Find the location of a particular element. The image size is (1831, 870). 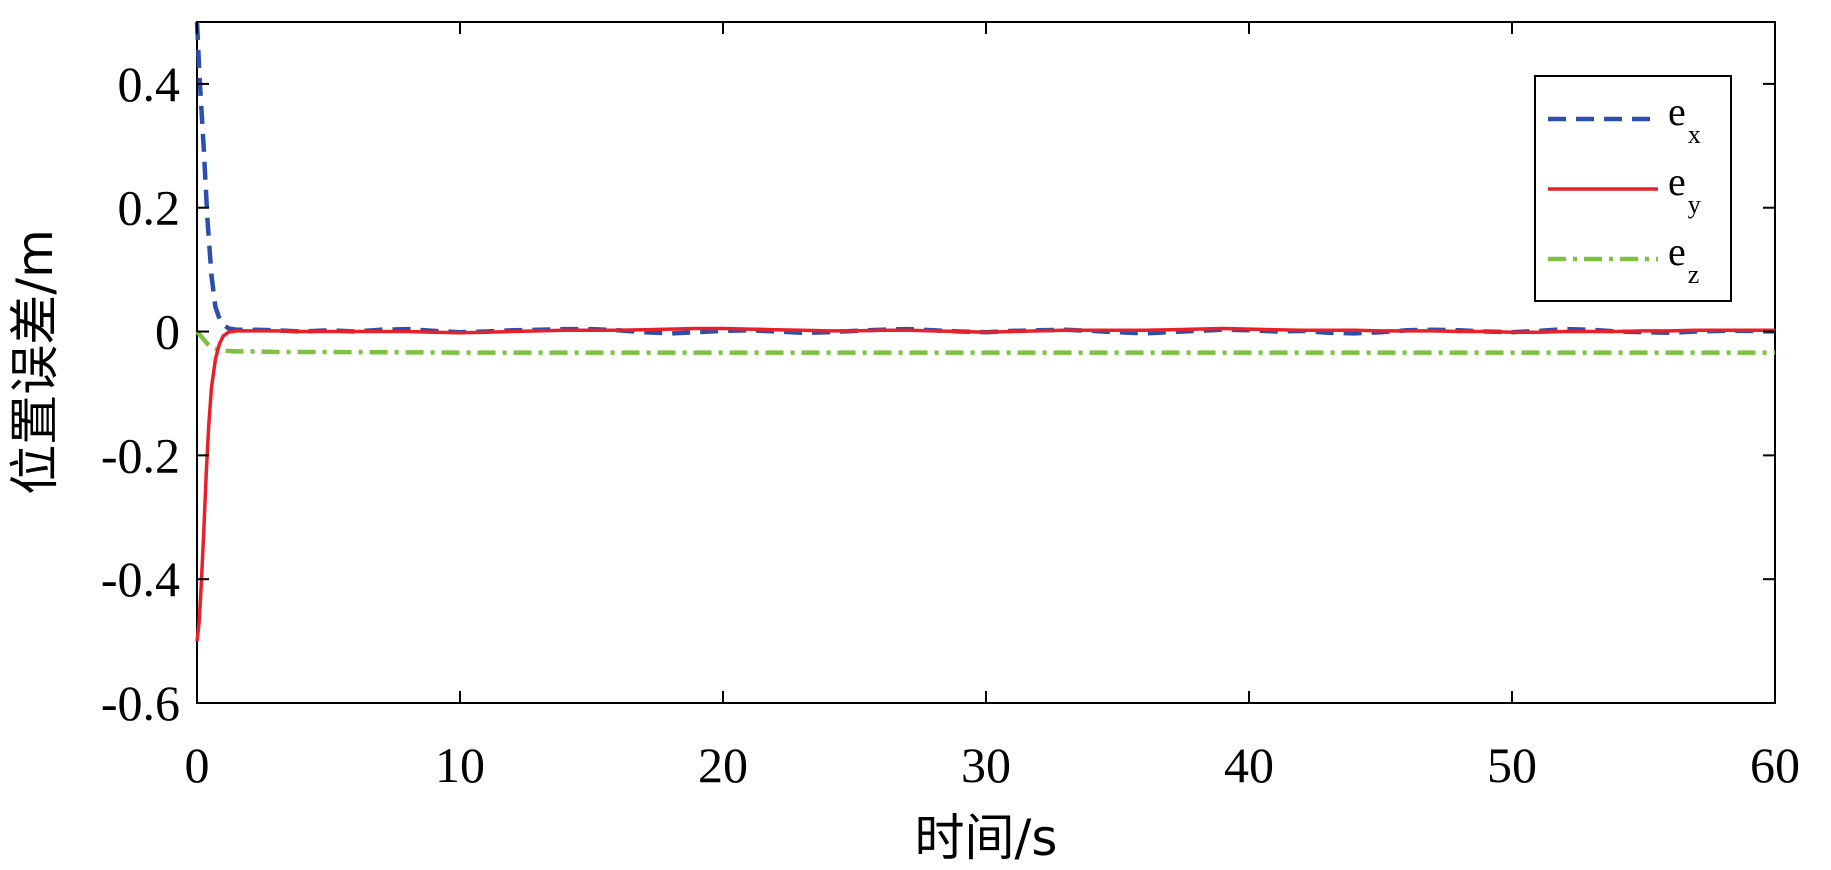

x-tick-label: 40 is located at coordinates (1249, 765).